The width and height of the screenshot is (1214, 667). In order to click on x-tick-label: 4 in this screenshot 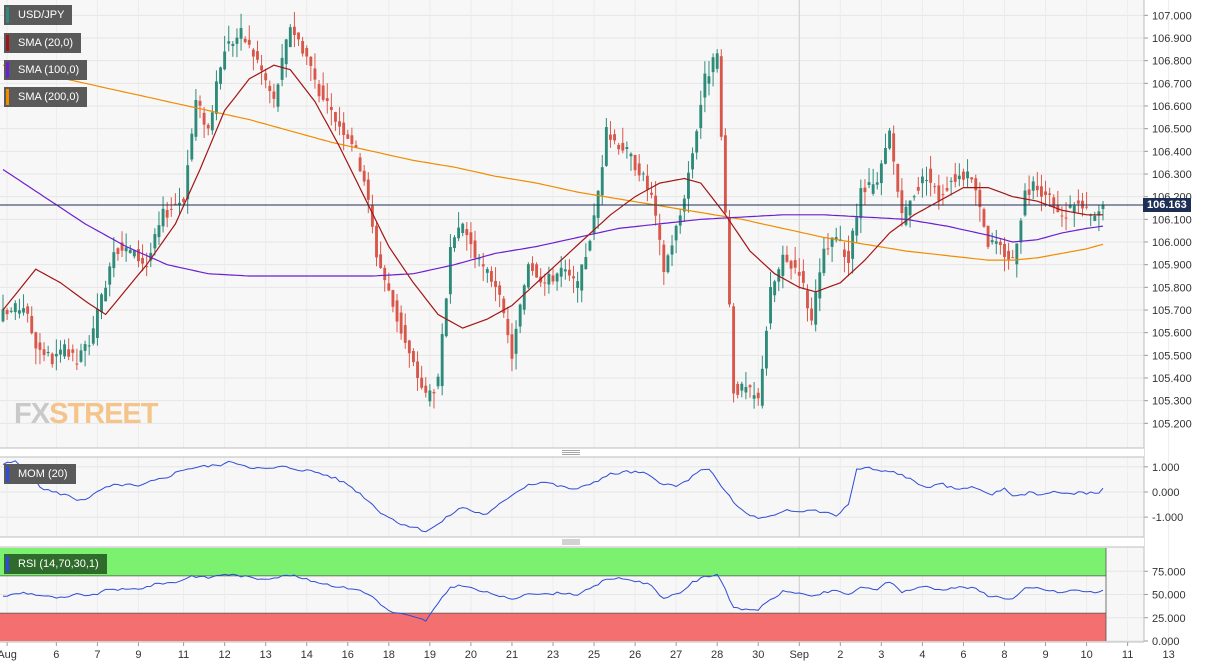, I will do `click(922, 655)`.